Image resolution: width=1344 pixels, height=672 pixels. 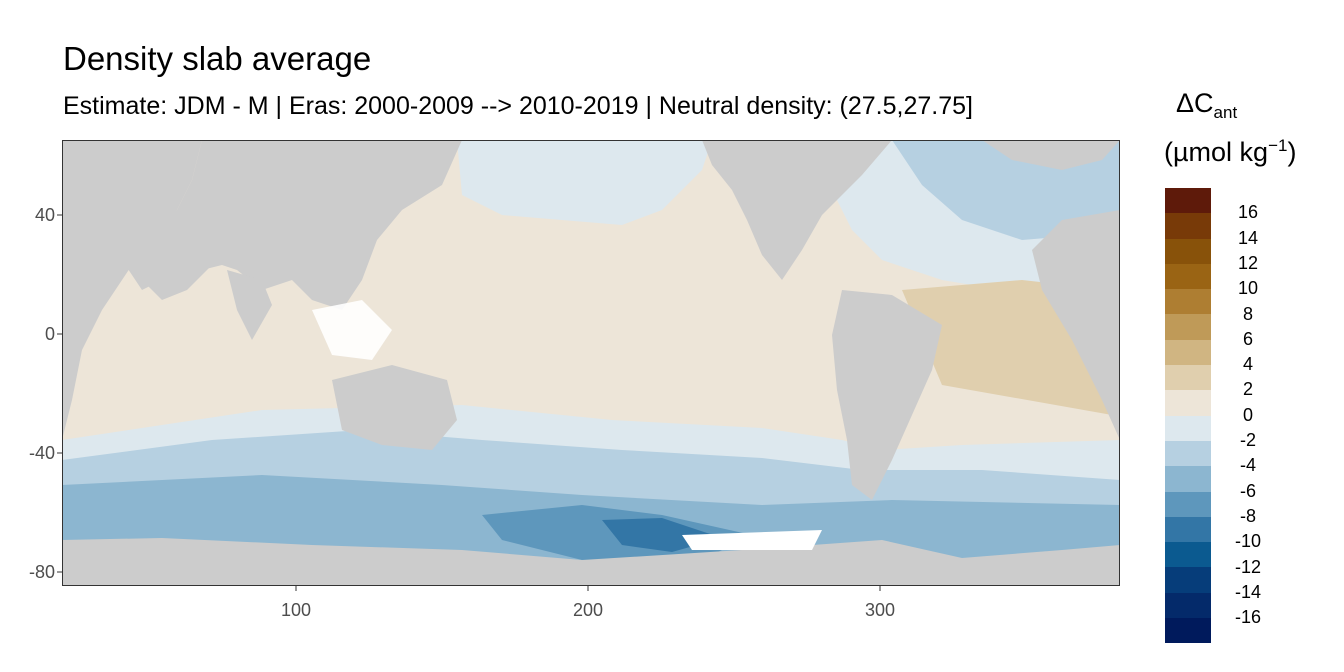 What do you see at coordinates (1247, 465) in the screenshot?
I see `legend-label-10: -4` at bounding box center [1247, 465].